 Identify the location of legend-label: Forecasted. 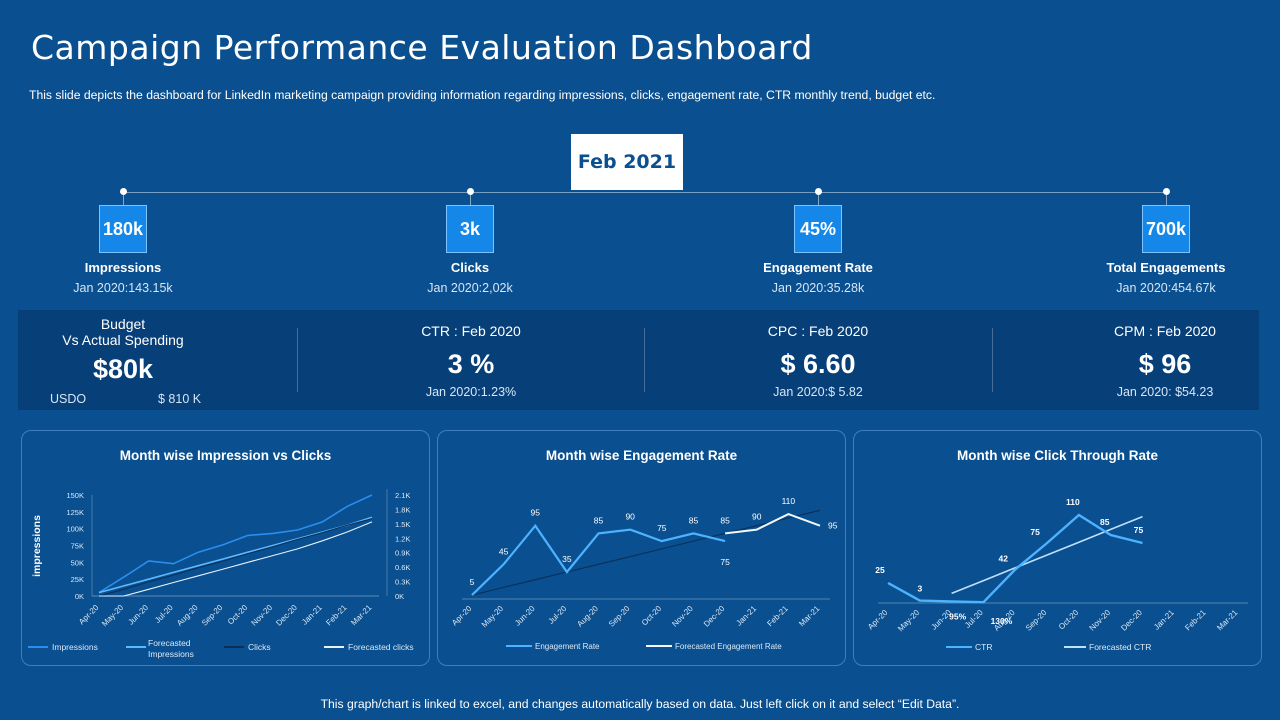
(169, 643).